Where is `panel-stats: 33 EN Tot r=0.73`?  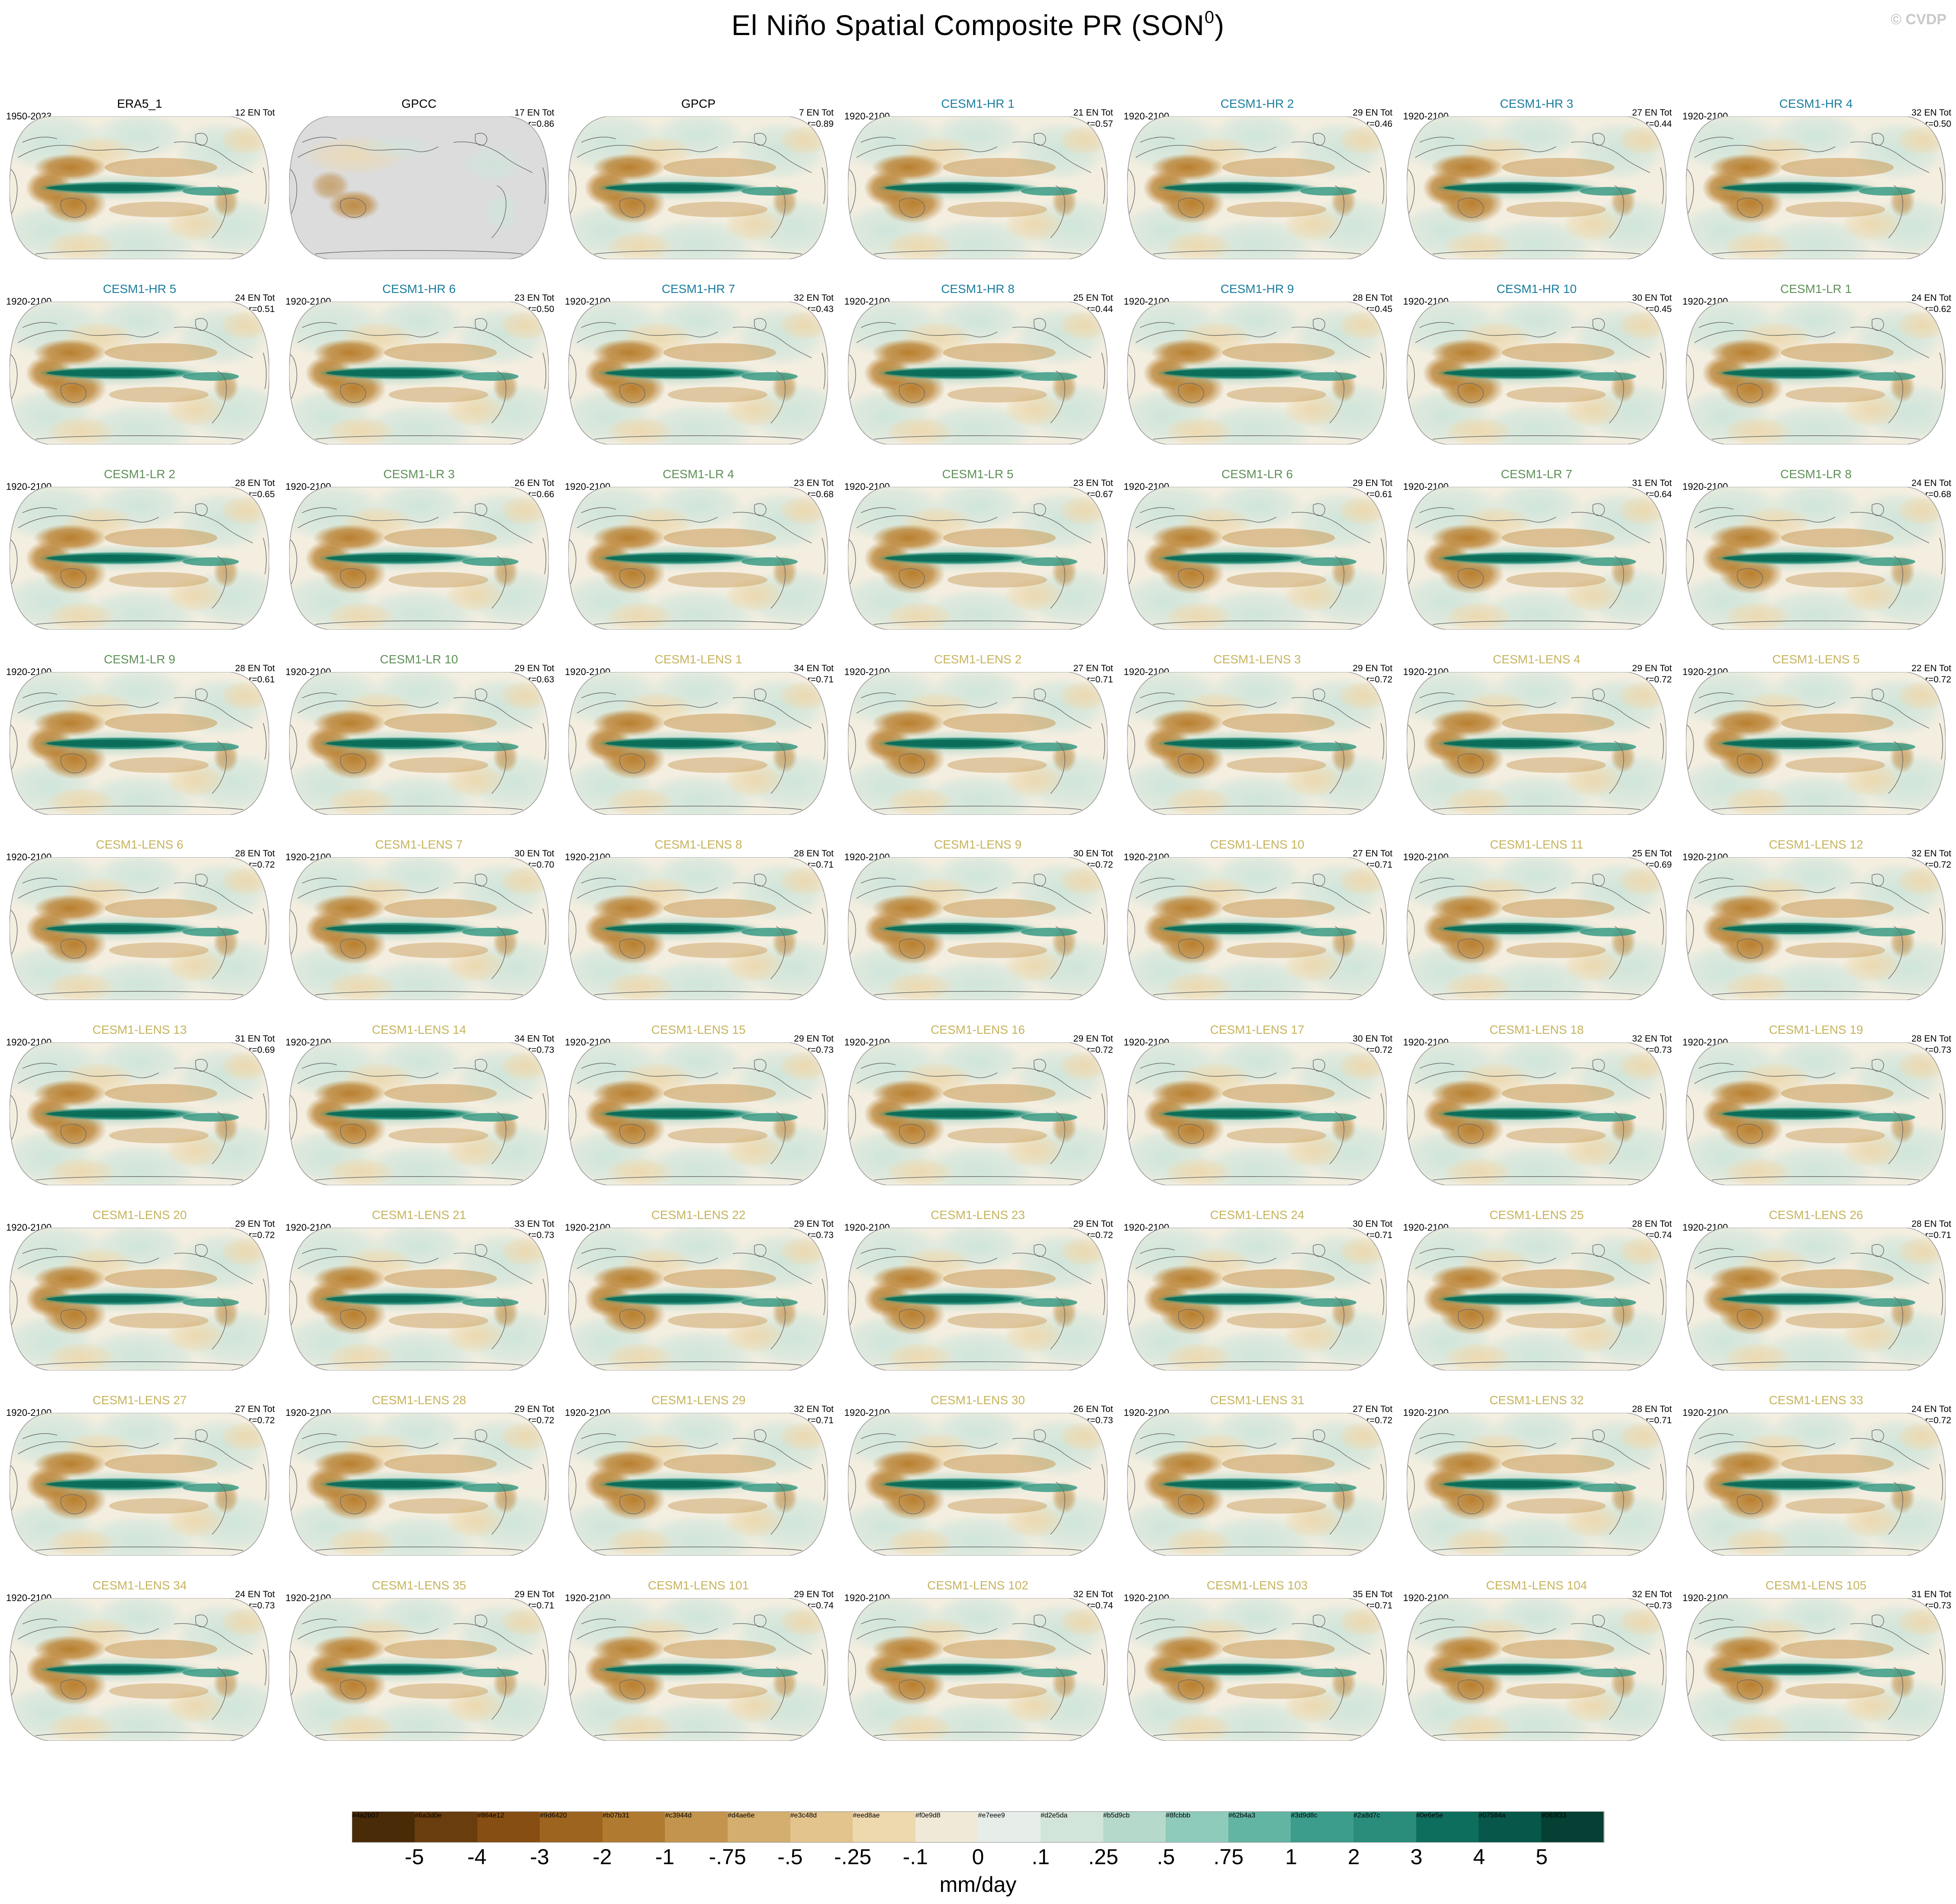 panel-stats: 33 EN Tot r=0.73 is located at coordinates (534, 1230).